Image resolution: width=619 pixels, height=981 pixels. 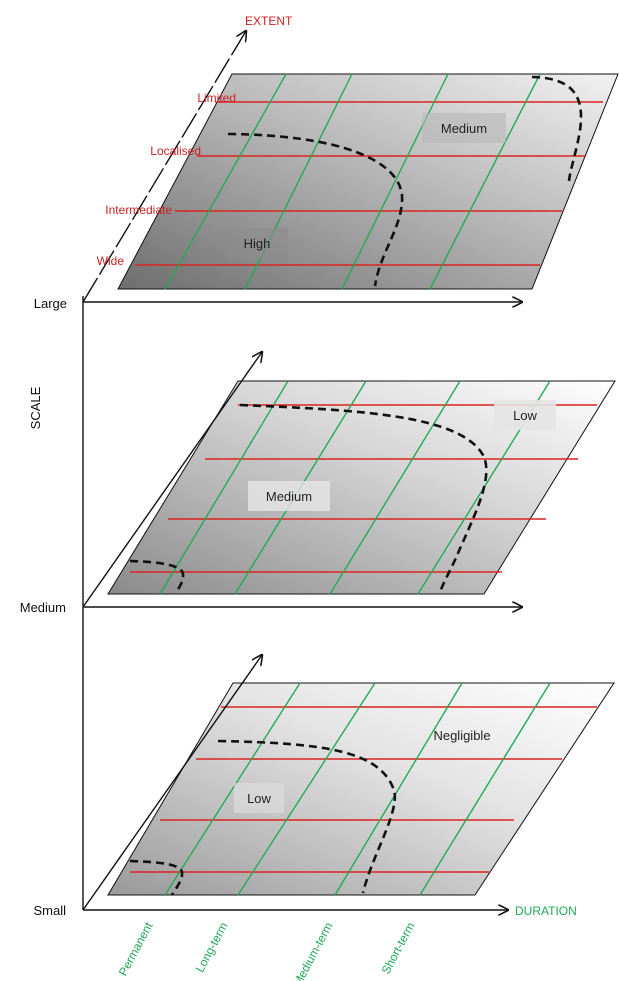 What do you see at coordinates (461, 735) in the screenshot?
I see `panel-small-zone-outer: Negligible` at bounding box center [461, 735].